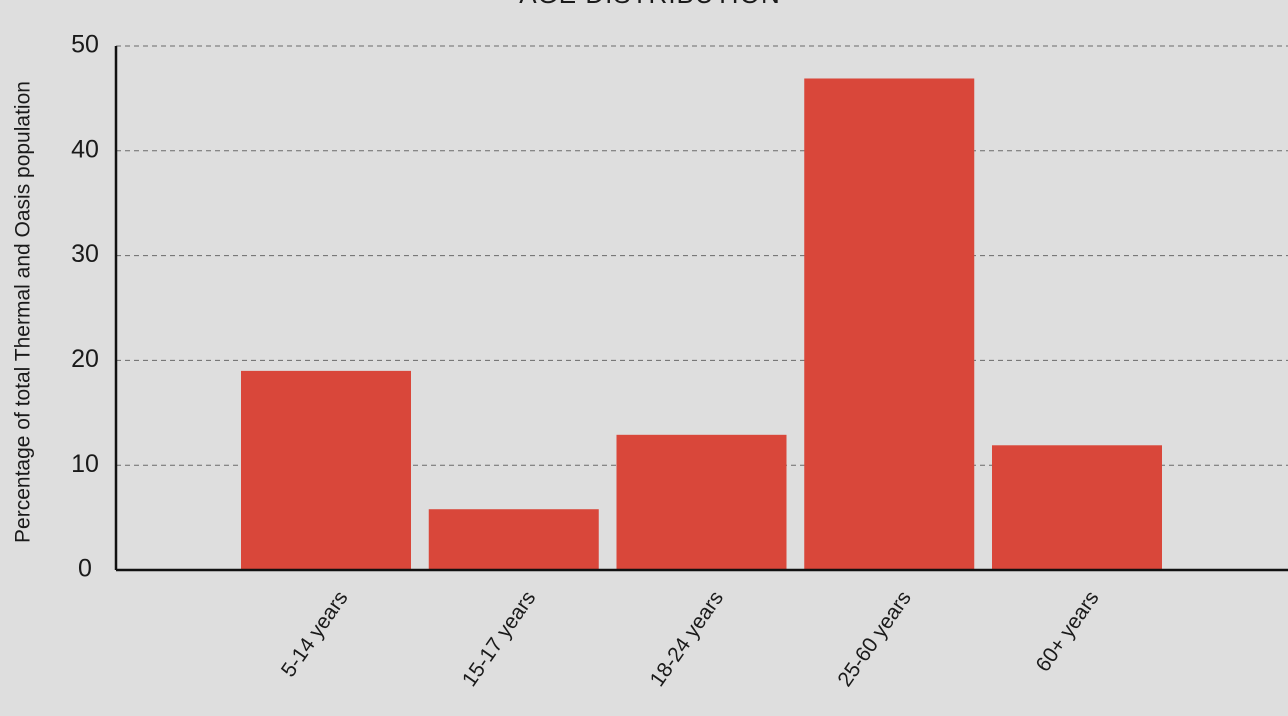 The height and width of the screenshot is (716, 1288). I want to click on y-tick-label: 40, so click(85, 149).